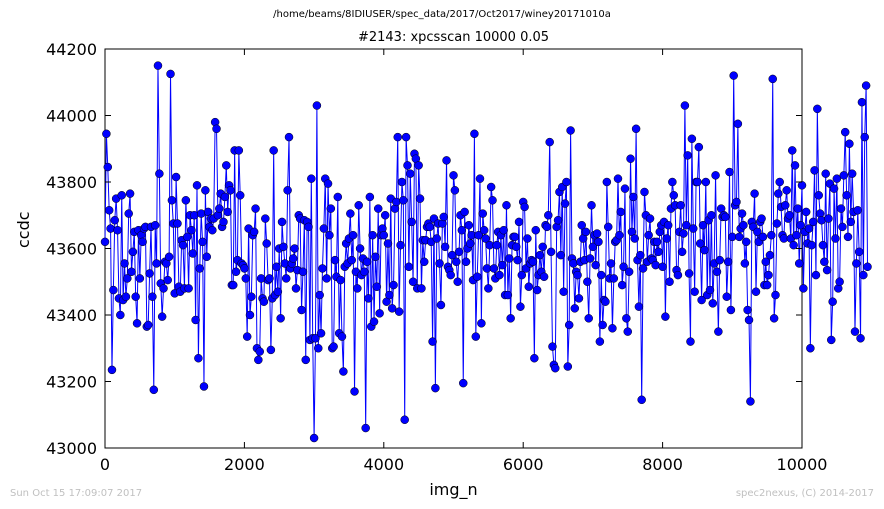 The height and width of the screenshot is (509, 884). What do you see at coordinates (662, 464) in the screenshot?
I see `x-tick-label: 8000` at bounding box center [662, 464].